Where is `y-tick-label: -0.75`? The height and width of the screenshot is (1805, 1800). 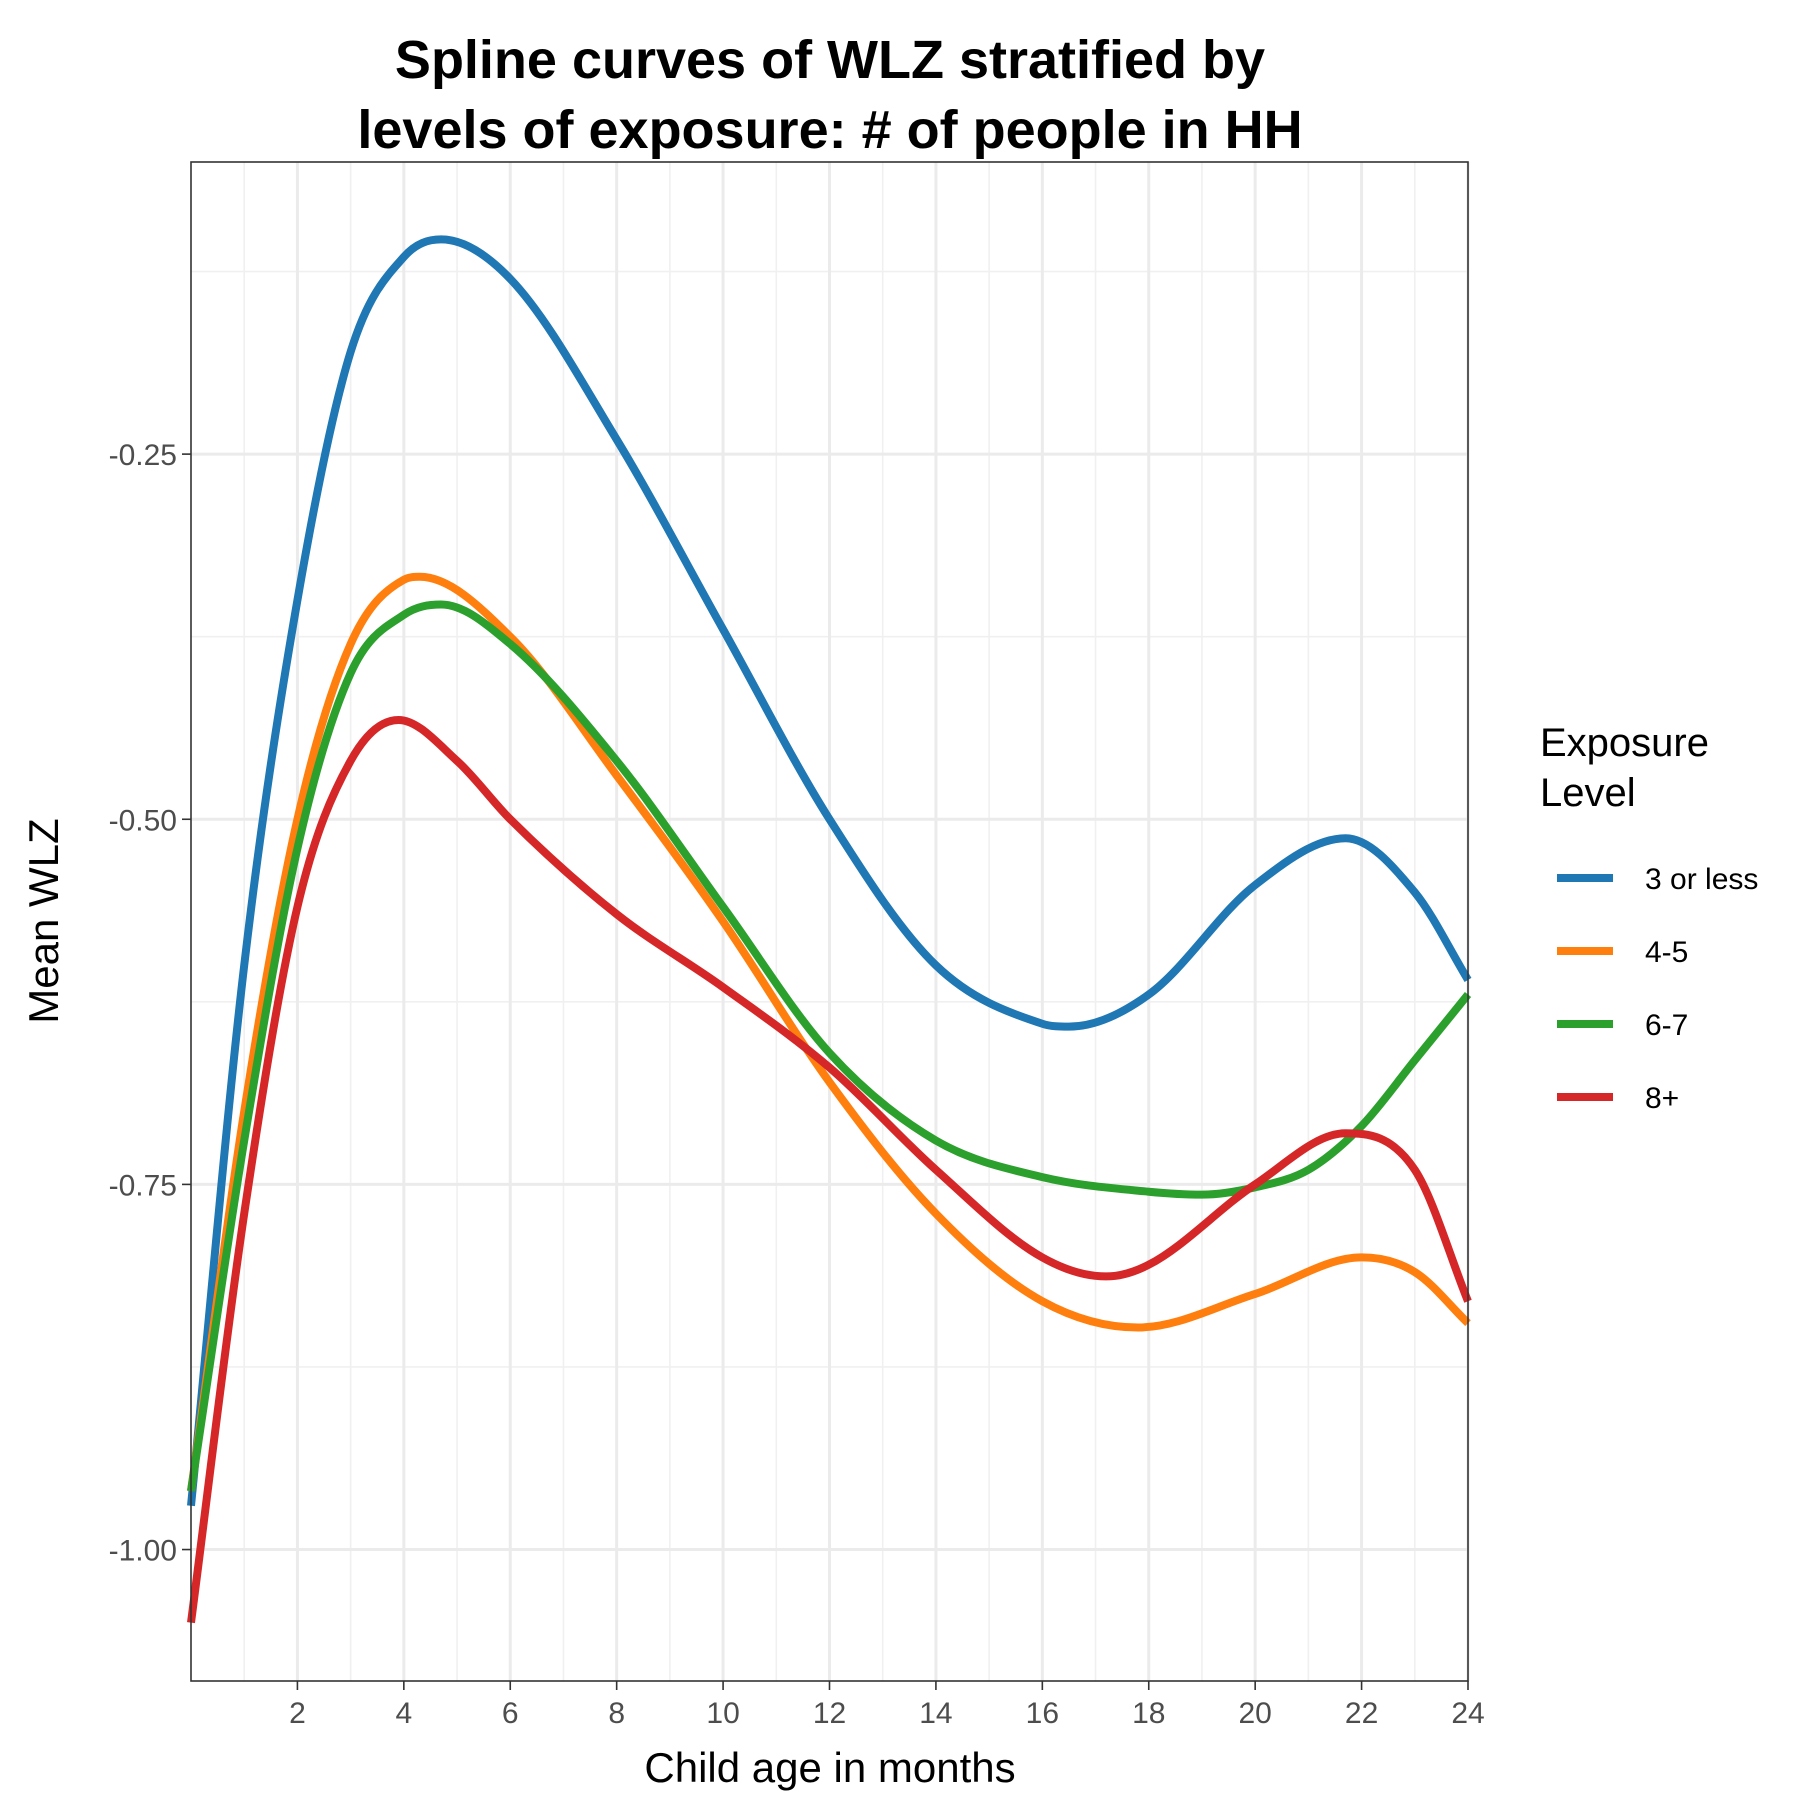
y-tick-label: -0.75 is located at coordinates (143, 1185).